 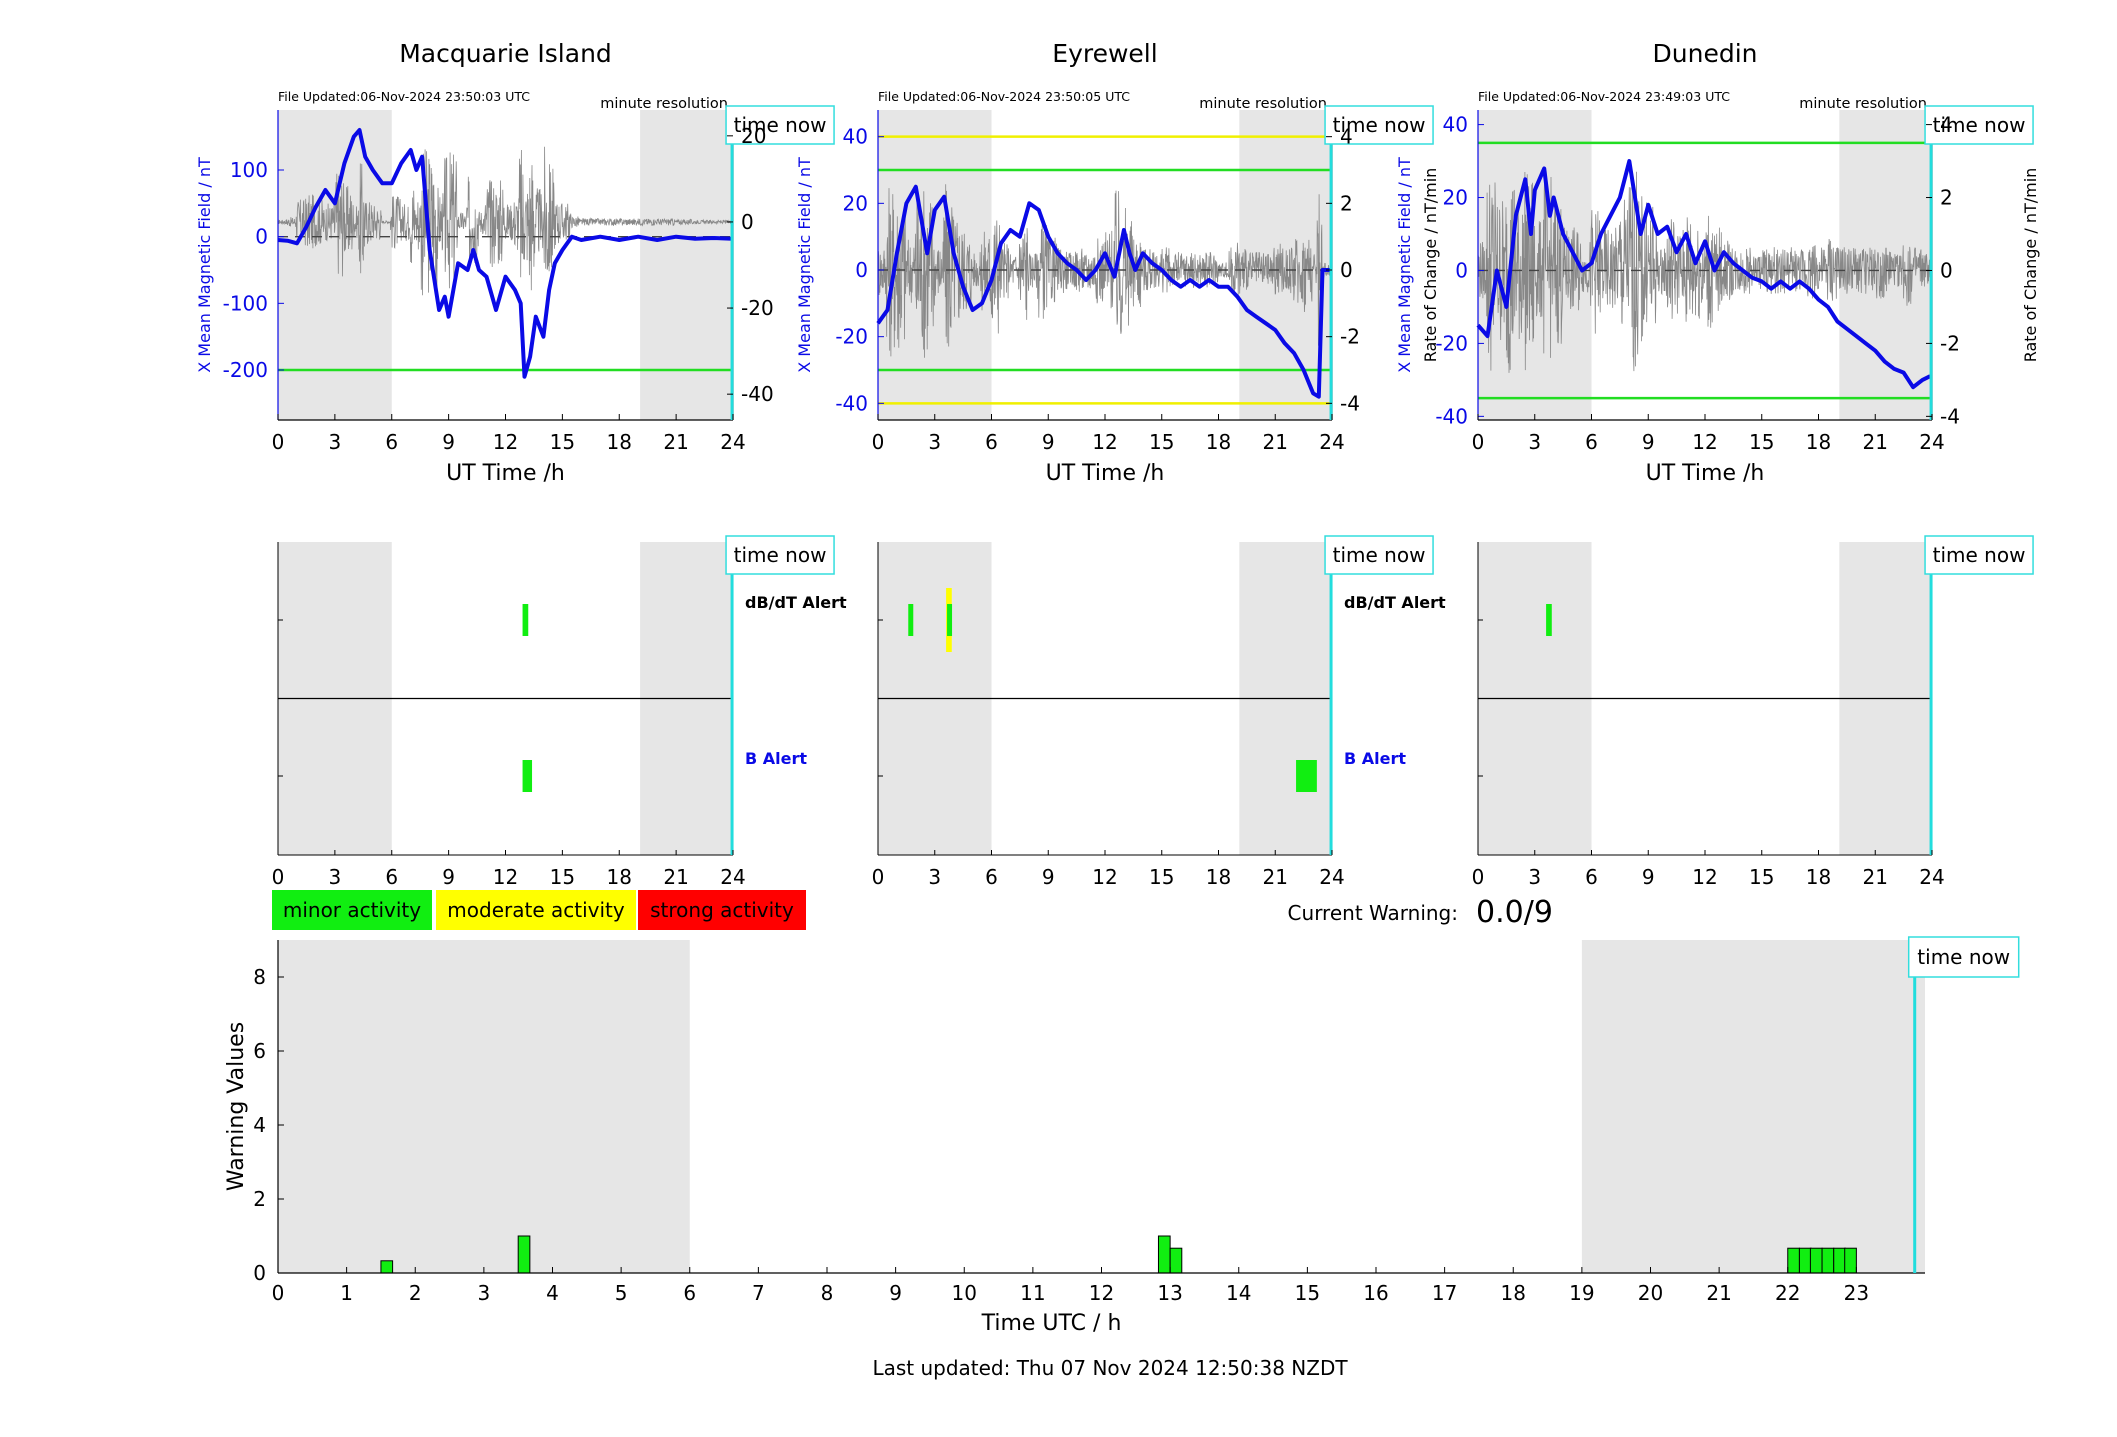 What do you see at coordinates (552, 1293) in the screenshot?
I see `x-tick-label: 4` at bounding box center [552, 1293].